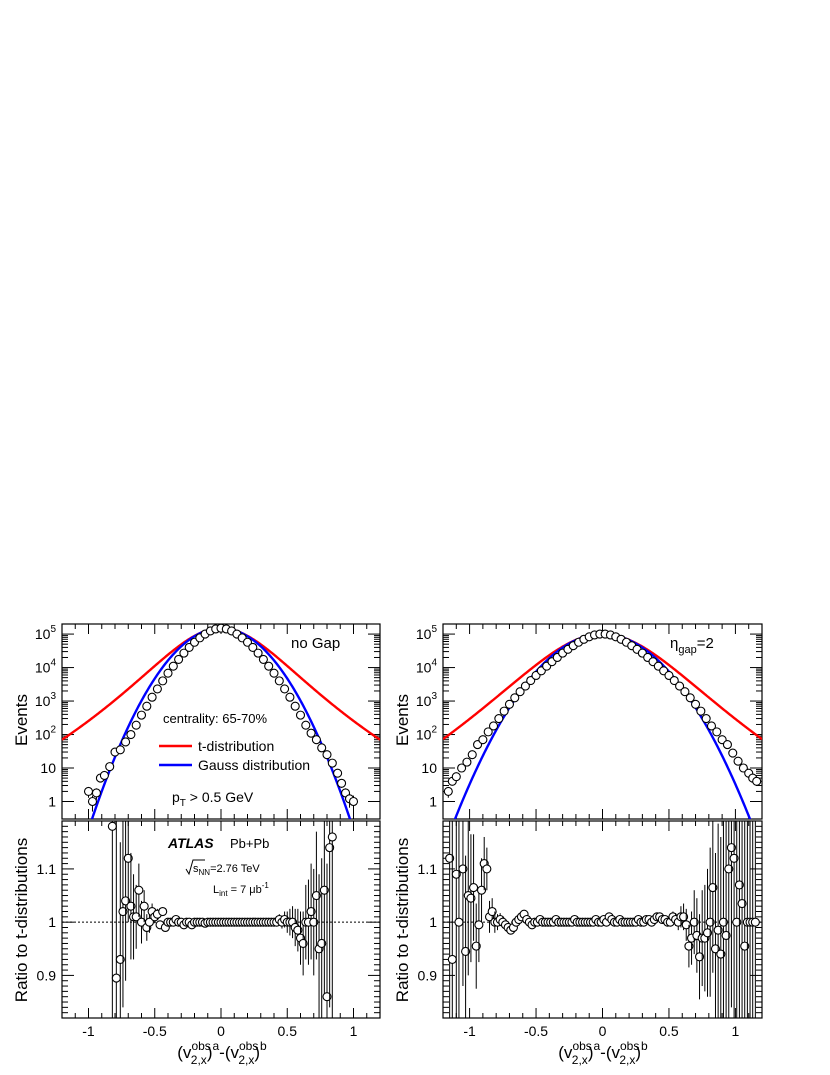 The width and height of the screenshot is (830, 1075). I want to click on x-tick-label: 0.5, so click(288, 1031).